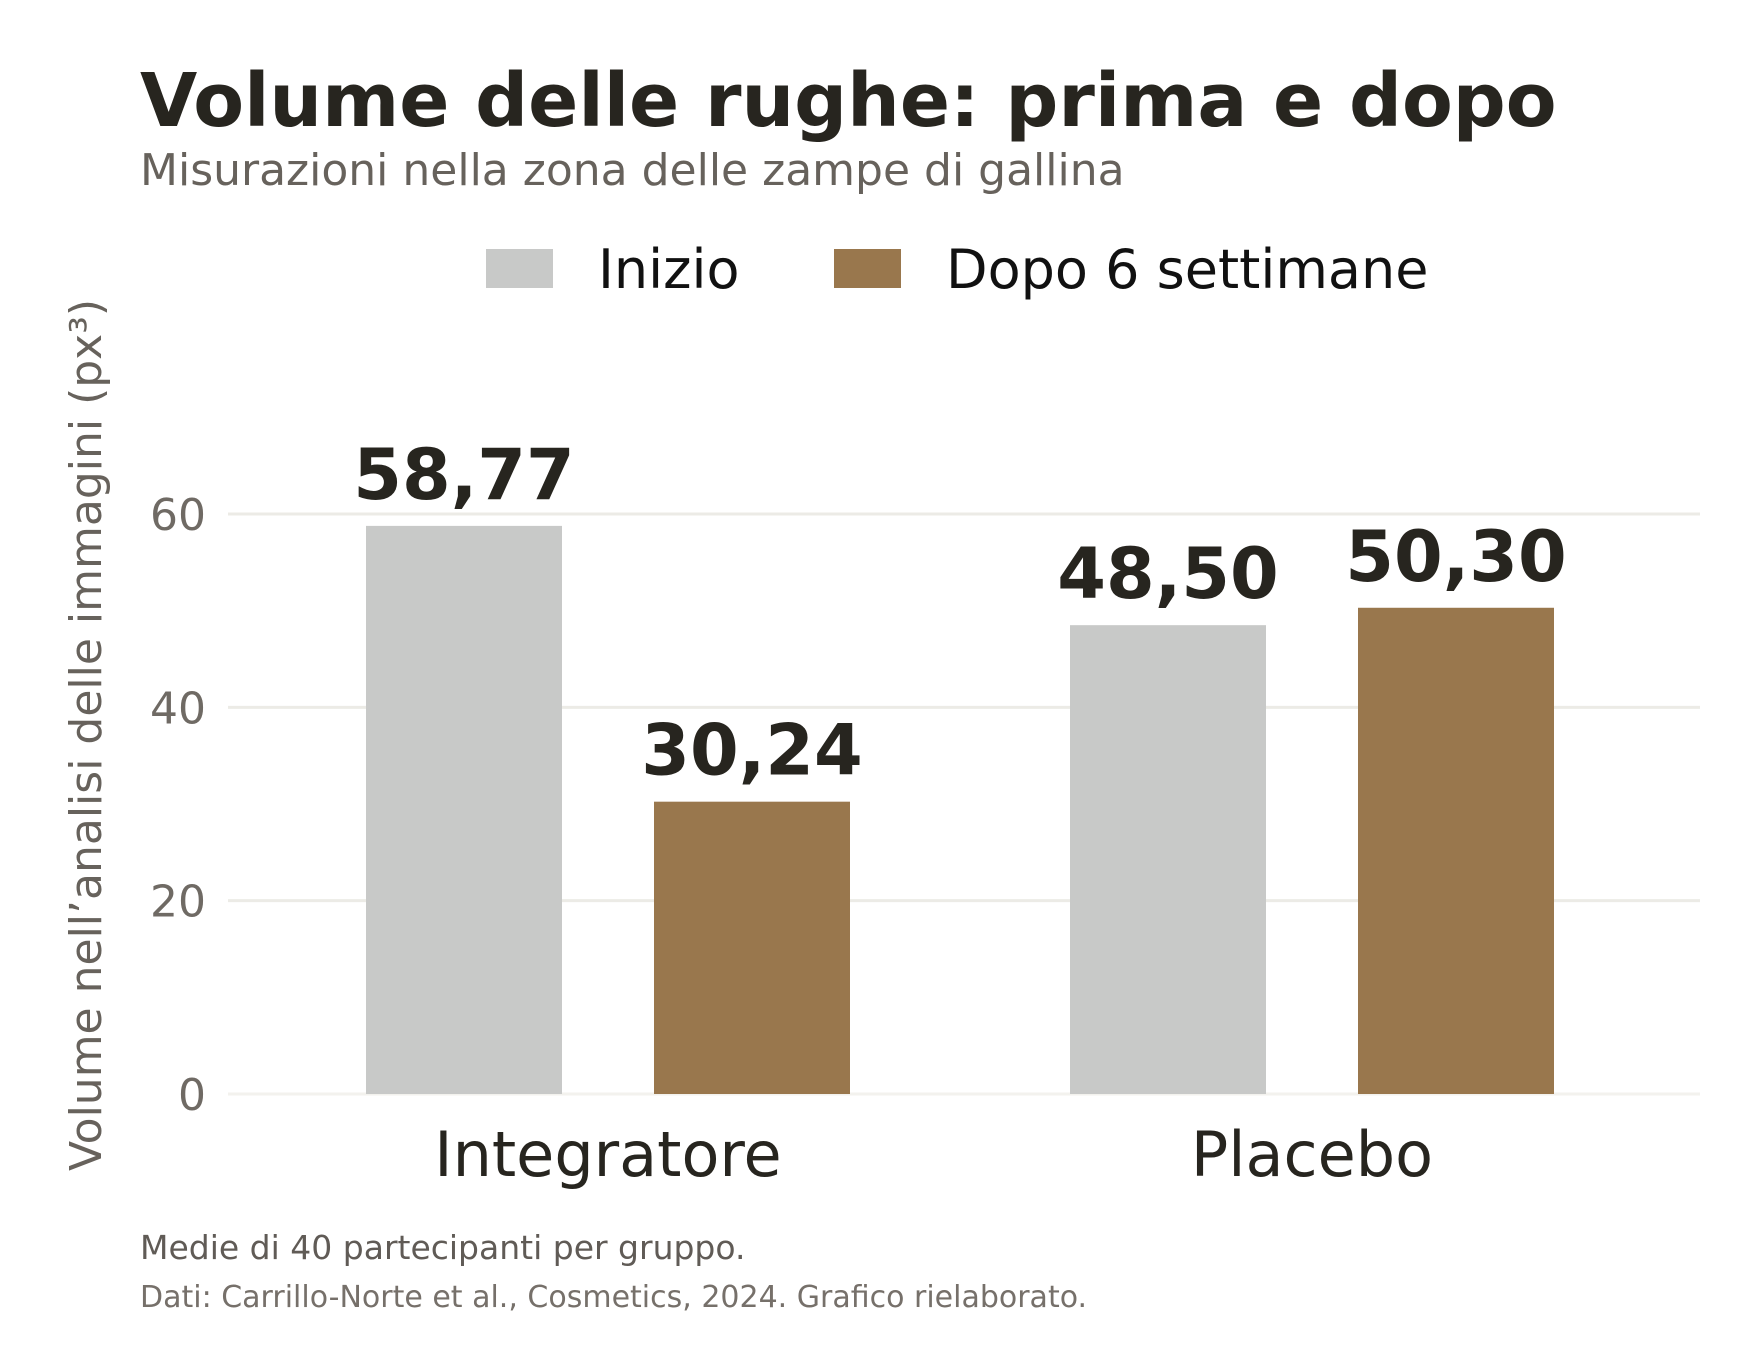  Describe the element at coordinates (751, 751) in the screenshot. I see `data-label: 30,24` at that location.